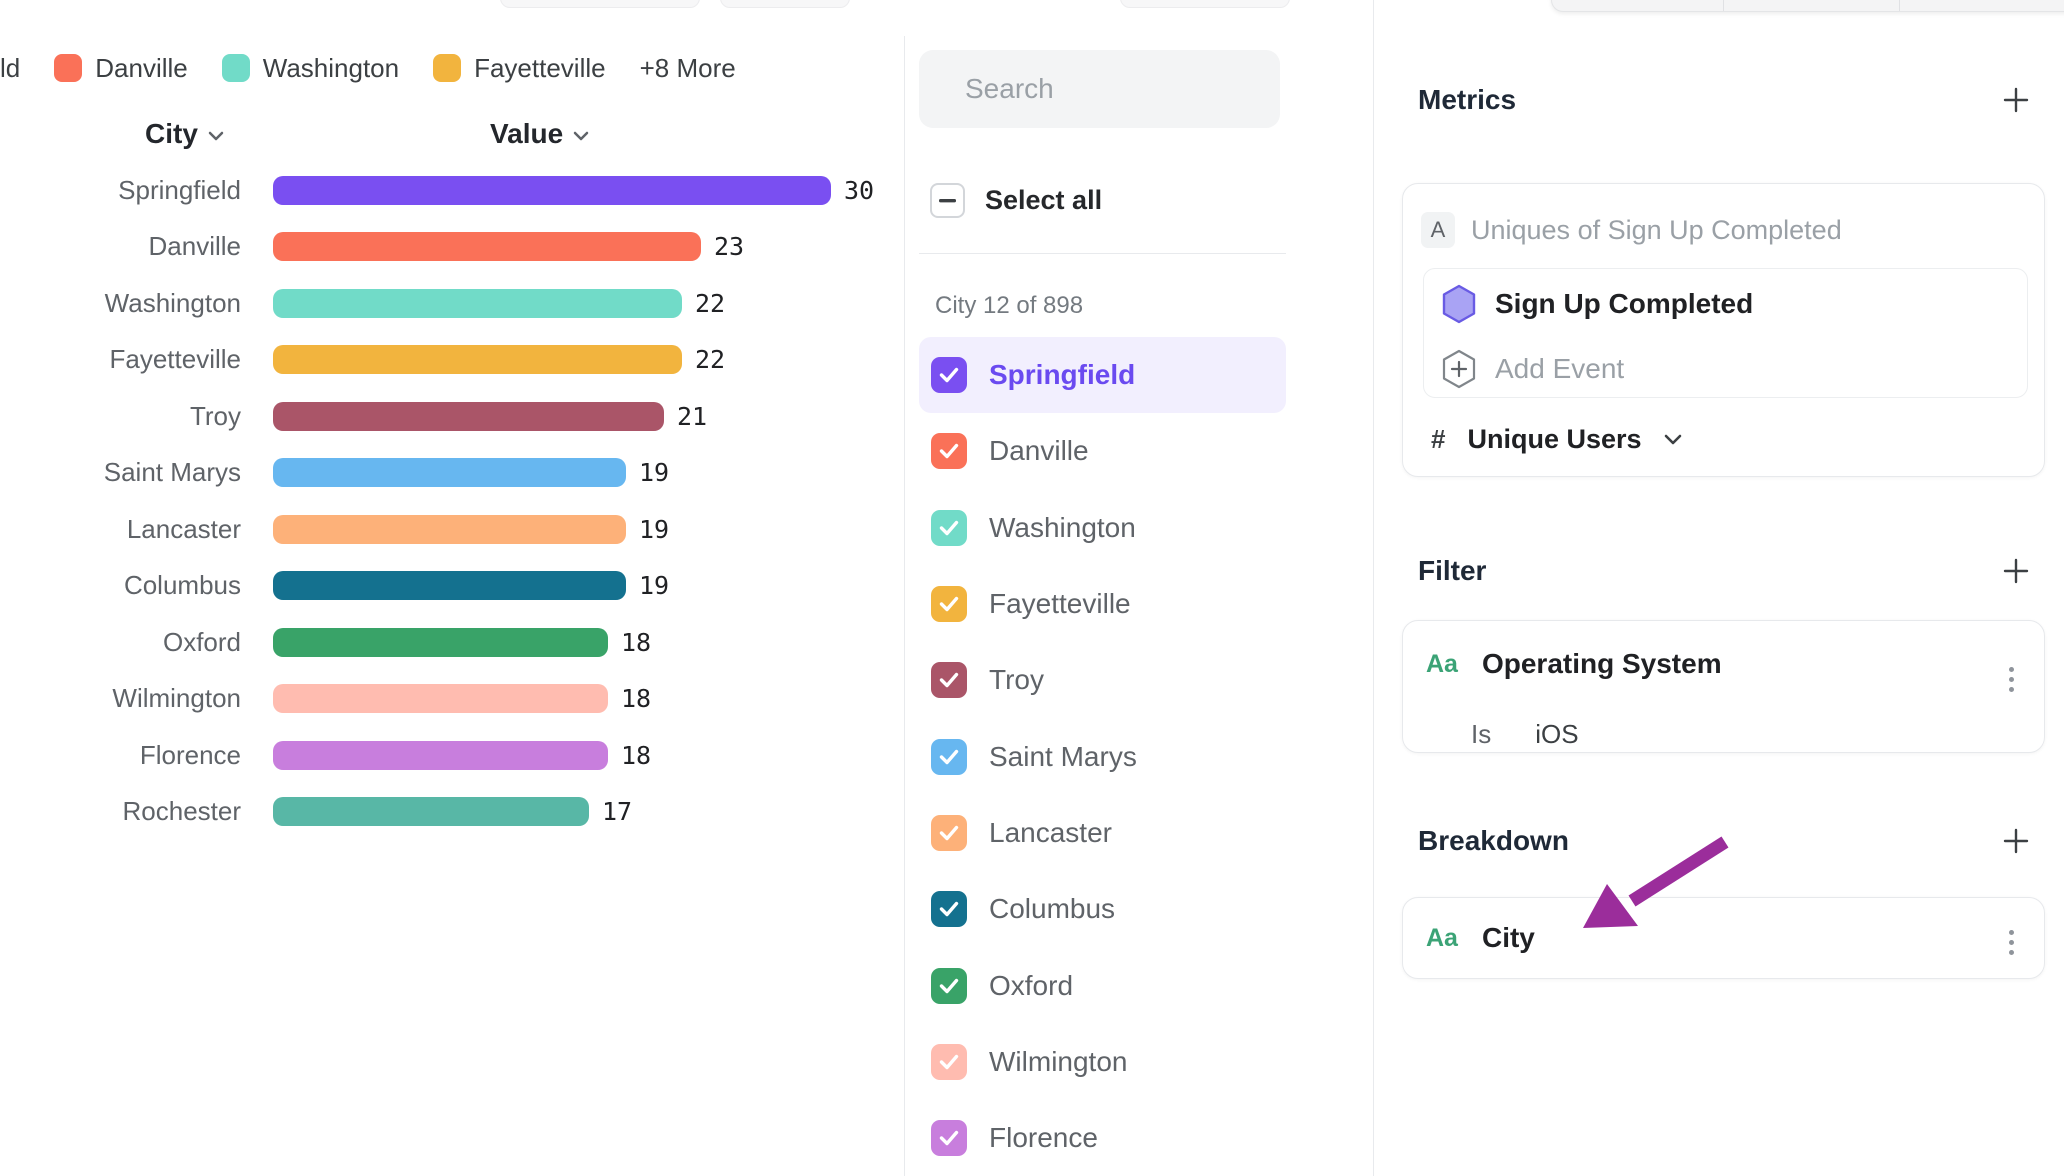 This screenshot has height=1176, width=2064. Describe the element at coordinates (710, 303) in the screenshot. I see `bar-value-label: 22` at that location.